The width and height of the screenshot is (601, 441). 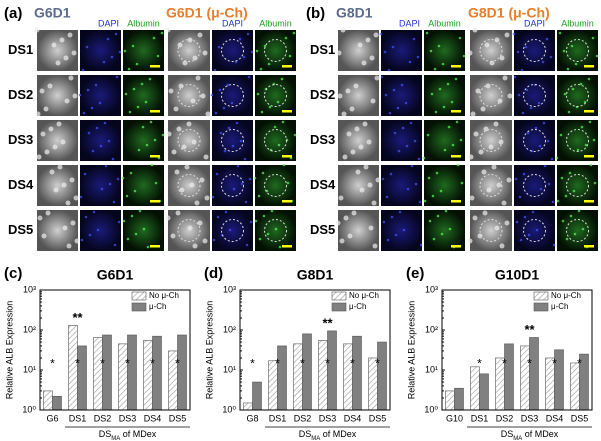 I want to click on y-axis-label: Relative ALB Expression, so click(x=209, y=350).